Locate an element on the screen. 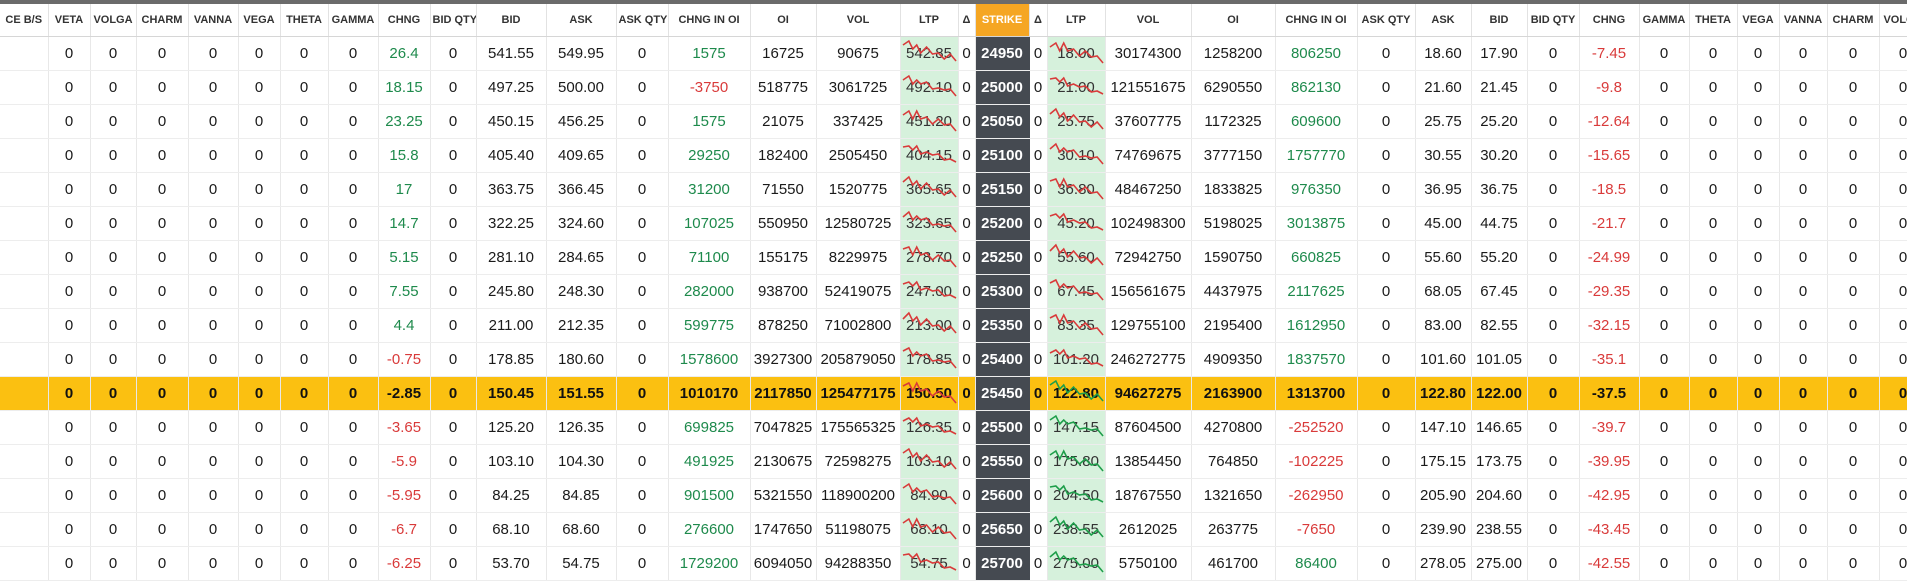 The height and width of the screenshot is (581, 1907). header-pe-chng-in-oi: CHNG IN OI is located at coordinates (1316, 20).